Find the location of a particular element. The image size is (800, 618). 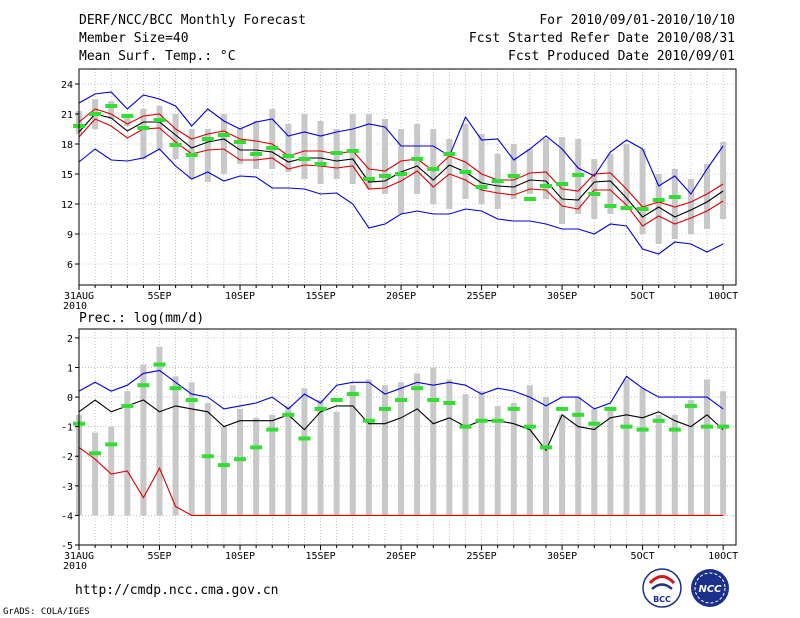

temp-year-label: 2010 is located at coordinates (75, 306).